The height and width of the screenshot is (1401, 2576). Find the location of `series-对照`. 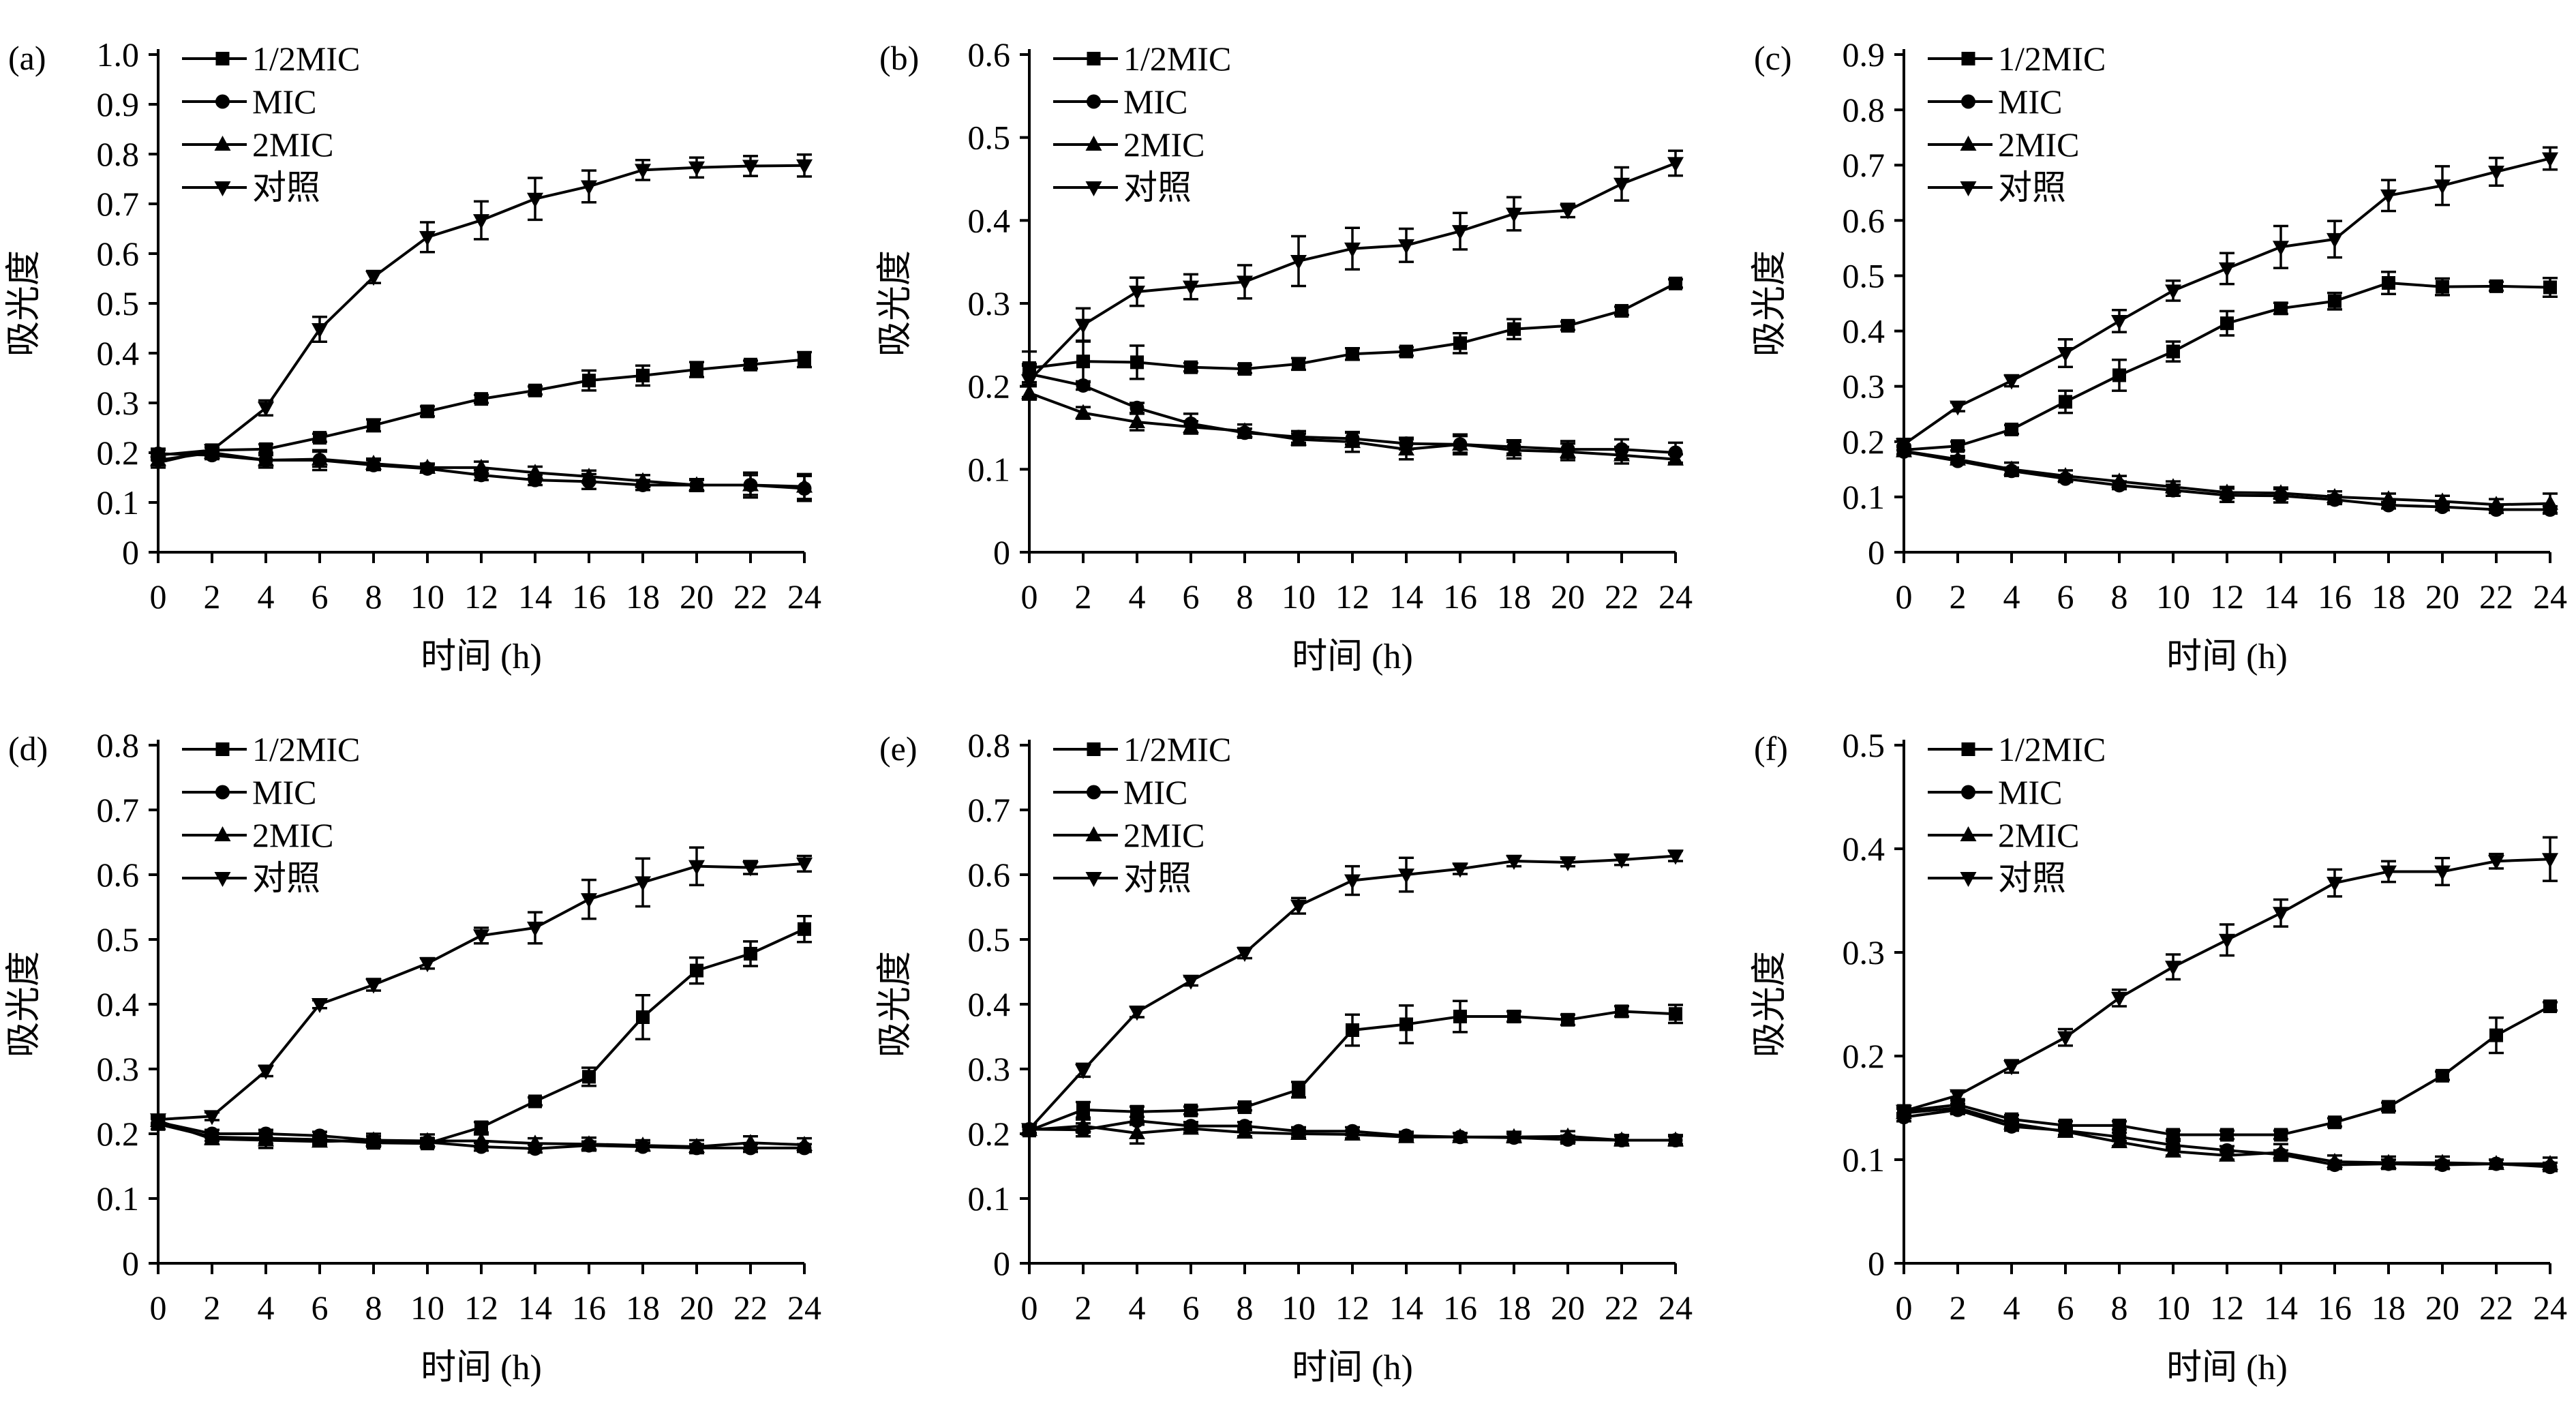

series-对照 is located at coordinates (1352, 994).